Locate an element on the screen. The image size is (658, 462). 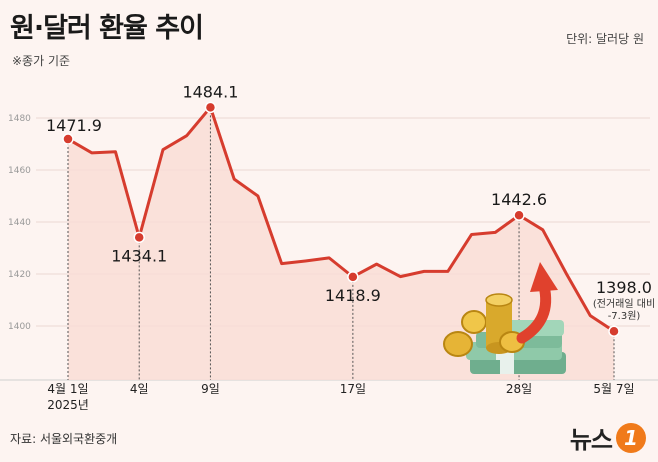
y-tick-label: 1440 is located at coordinates (19, 223).